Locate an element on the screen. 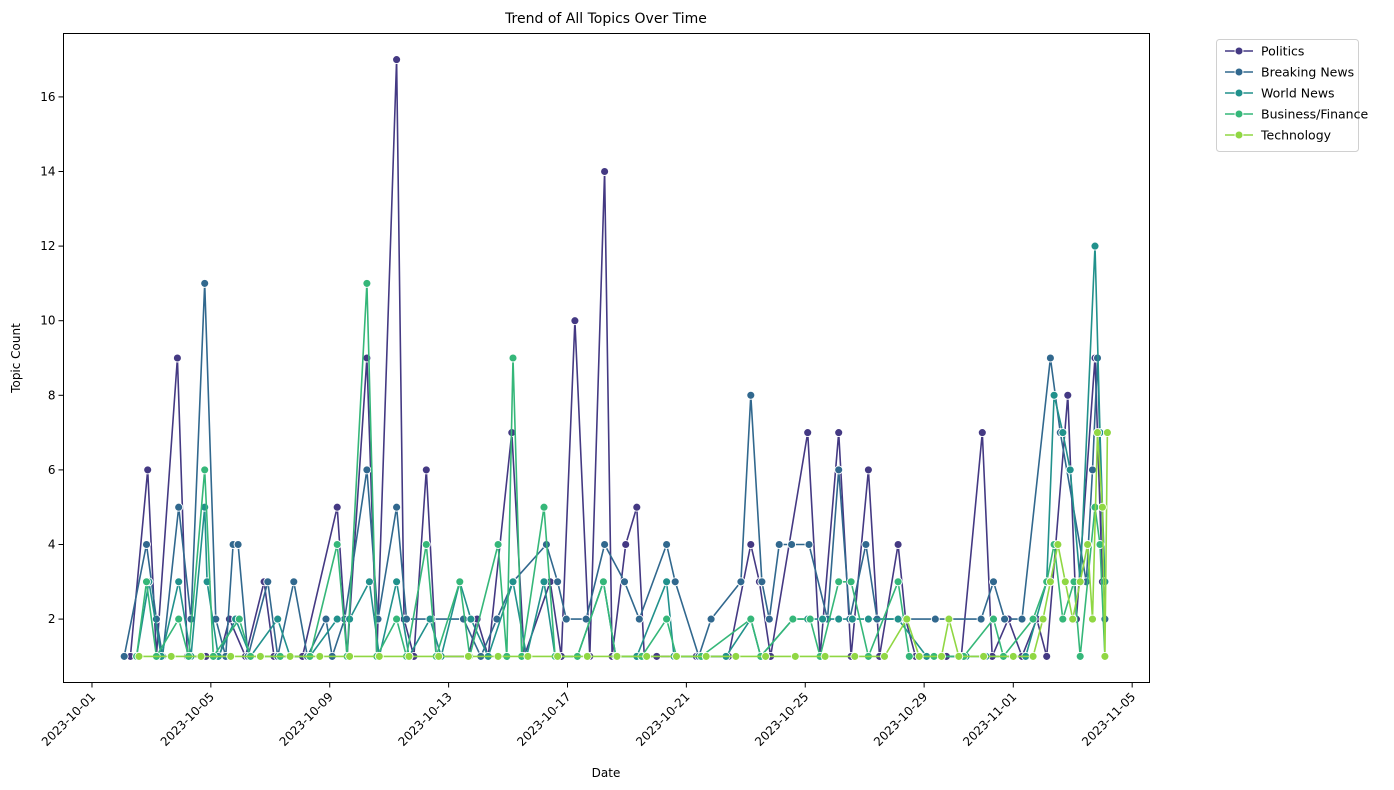 The image size is (1394, 790). y-tick-label: 8 is located at coordinates (52, 395).